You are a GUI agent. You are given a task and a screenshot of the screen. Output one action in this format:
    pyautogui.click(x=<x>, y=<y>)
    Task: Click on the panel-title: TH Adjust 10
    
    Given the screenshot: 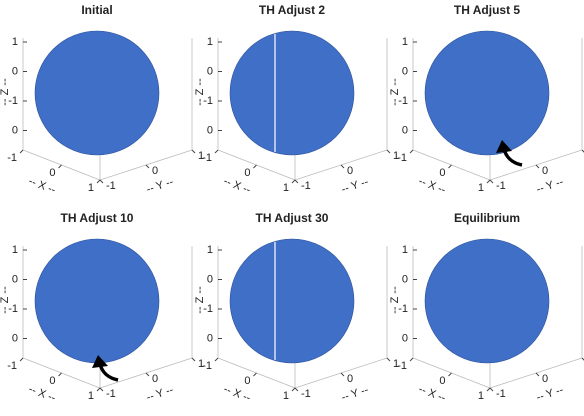 What is the action you would take?
    pyautogui.click(x=97, y=218)
    